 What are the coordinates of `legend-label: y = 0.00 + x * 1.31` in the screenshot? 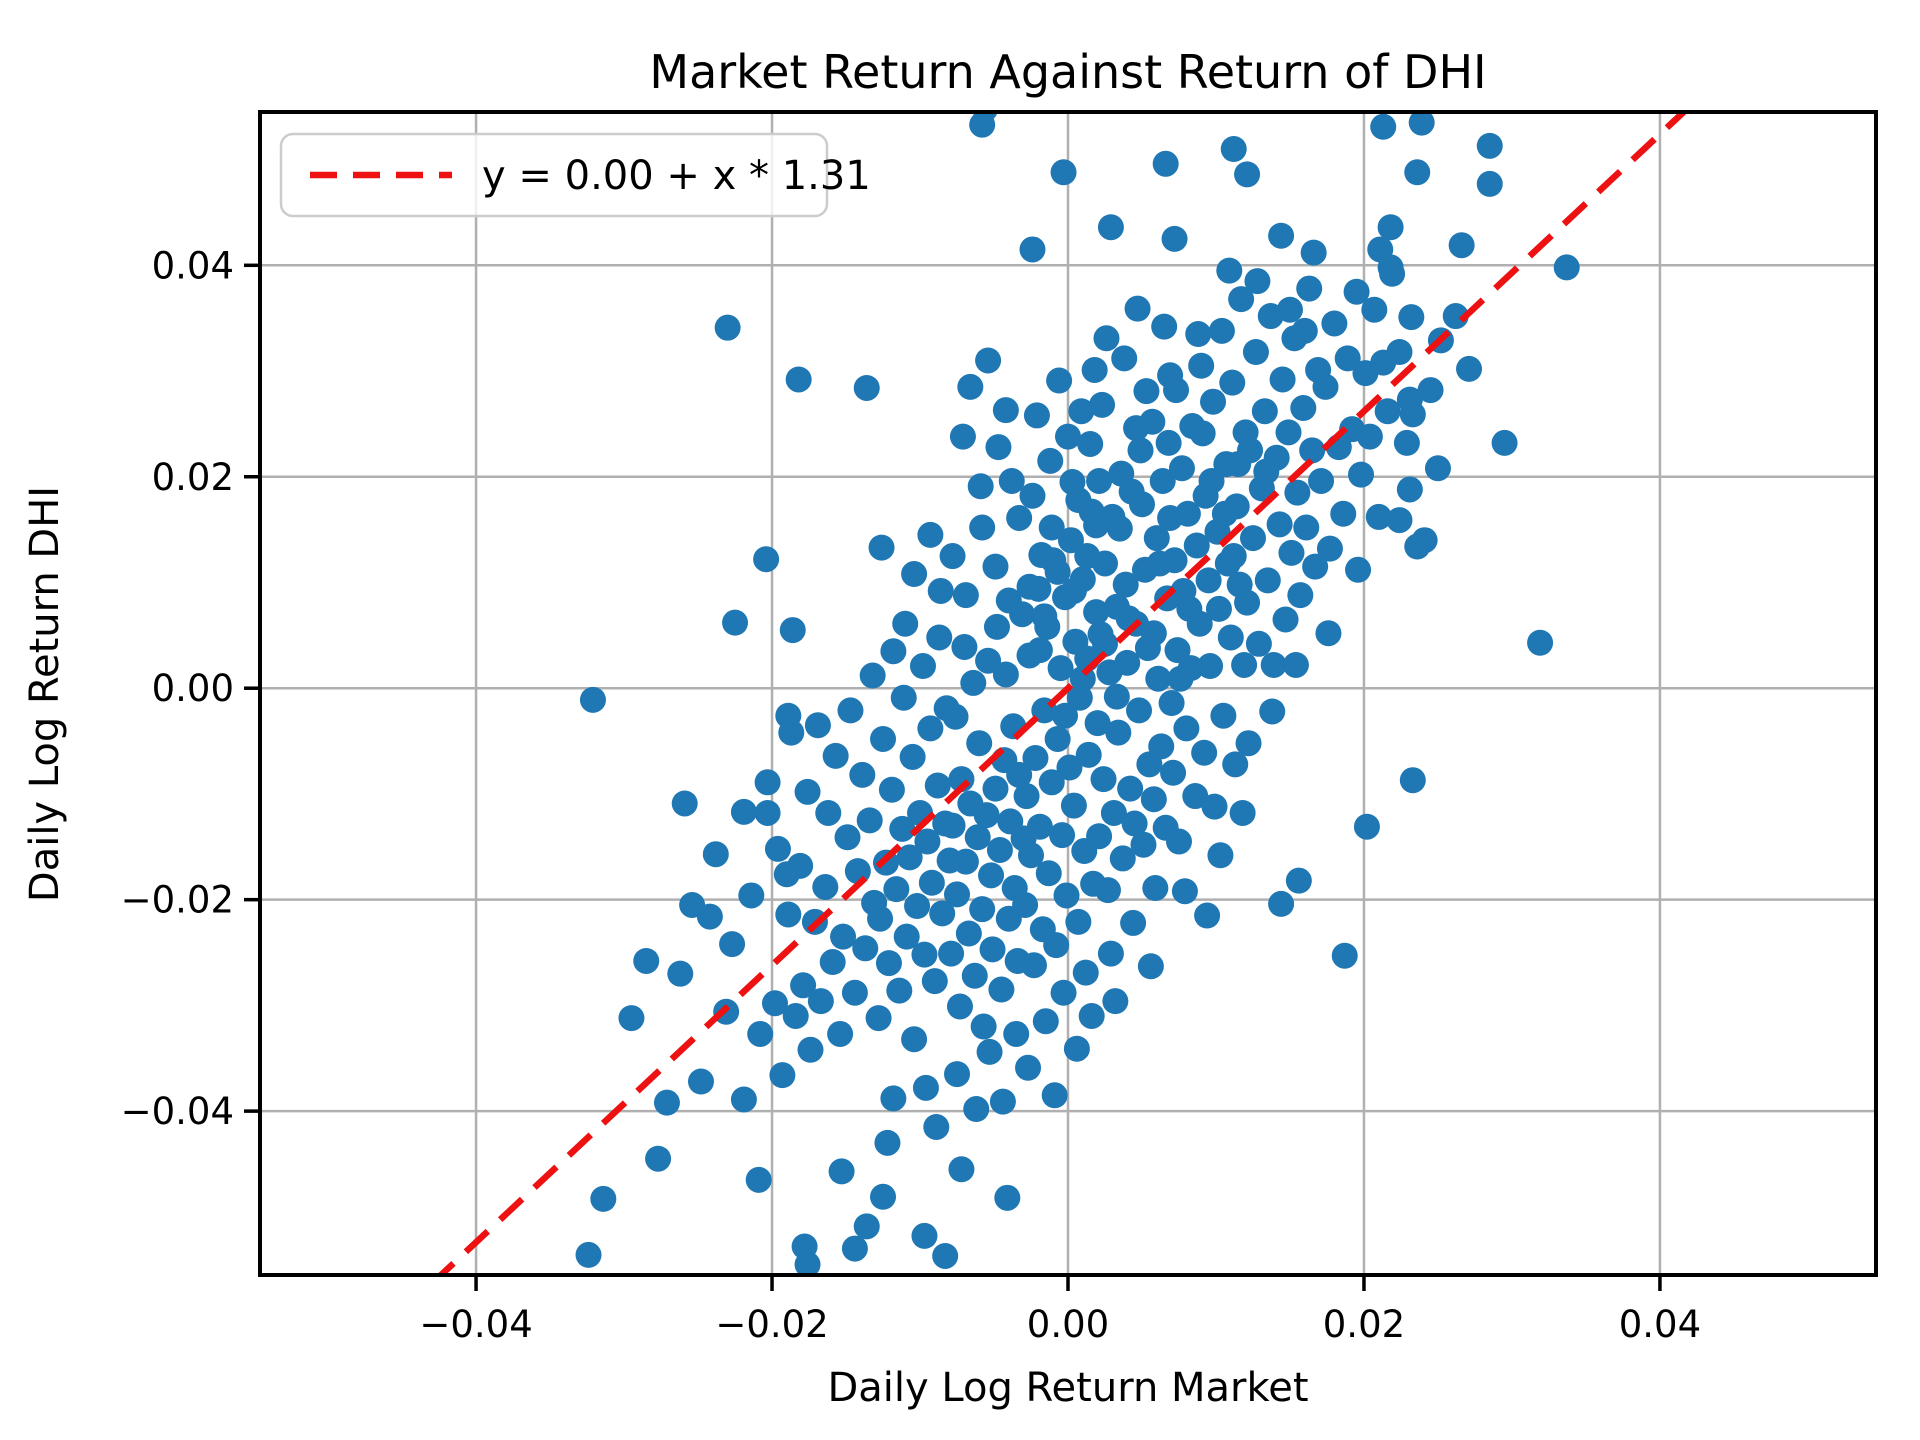 It's located at (676, 176).